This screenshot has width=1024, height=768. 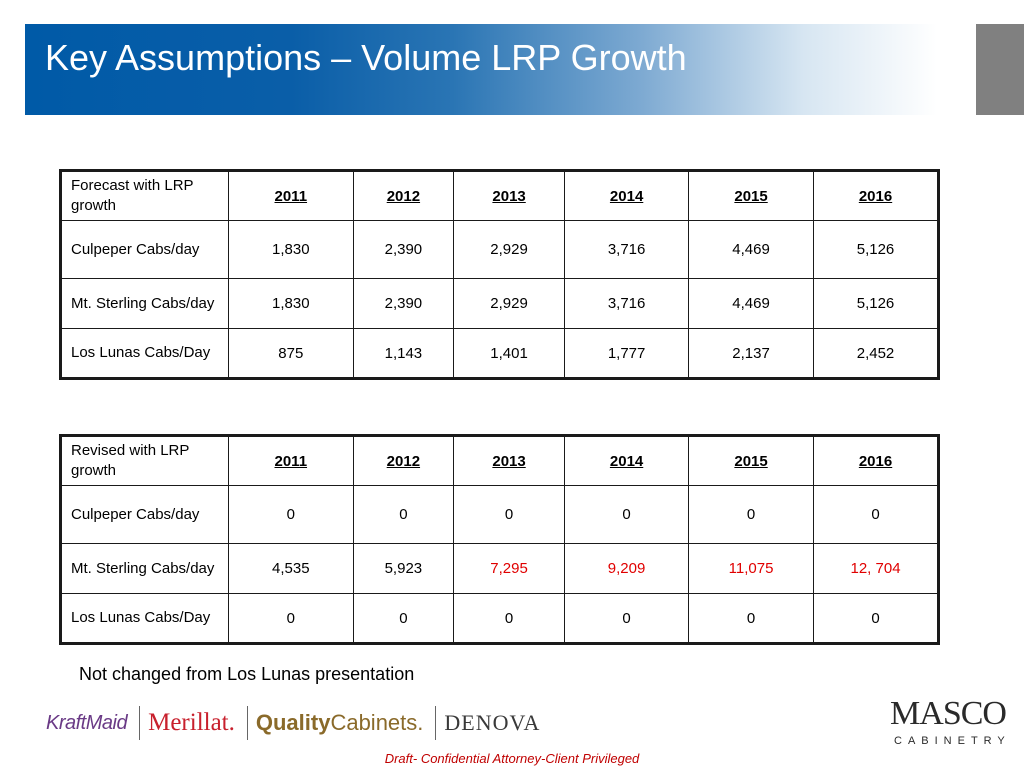 What do you see at coordinates (377, 722) in the screenshot?
I see `qualitycabinets-logo-rest: Cabinets.` at bounding box center [377, 722].